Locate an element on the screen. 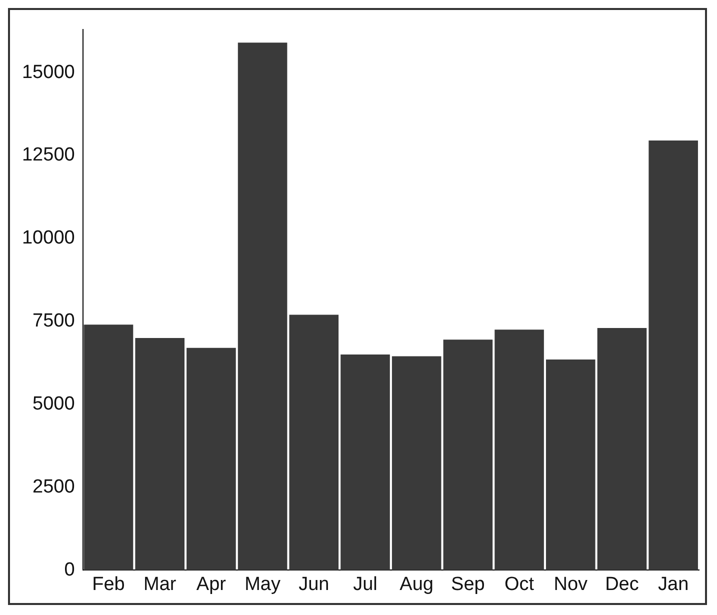  x-tick-label: Sep is located at coordinates (468, 584).